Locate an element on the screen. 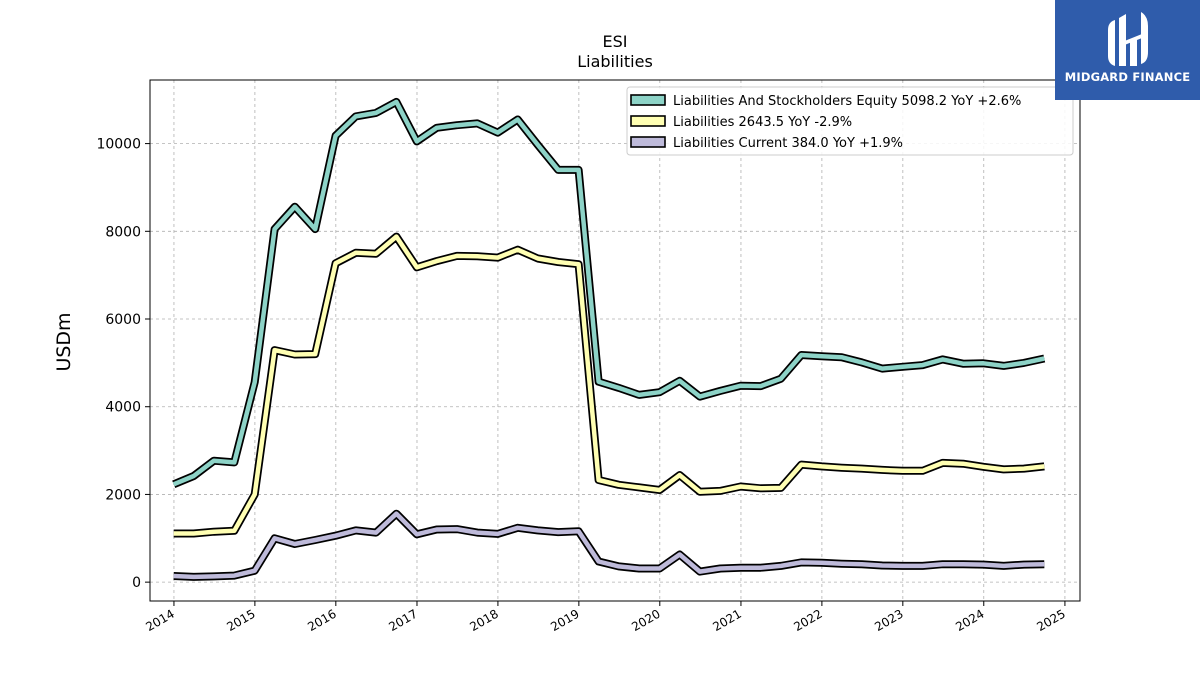 The image size is (1200, 675). chart-title: ESI is located at coordinates (615, 41).